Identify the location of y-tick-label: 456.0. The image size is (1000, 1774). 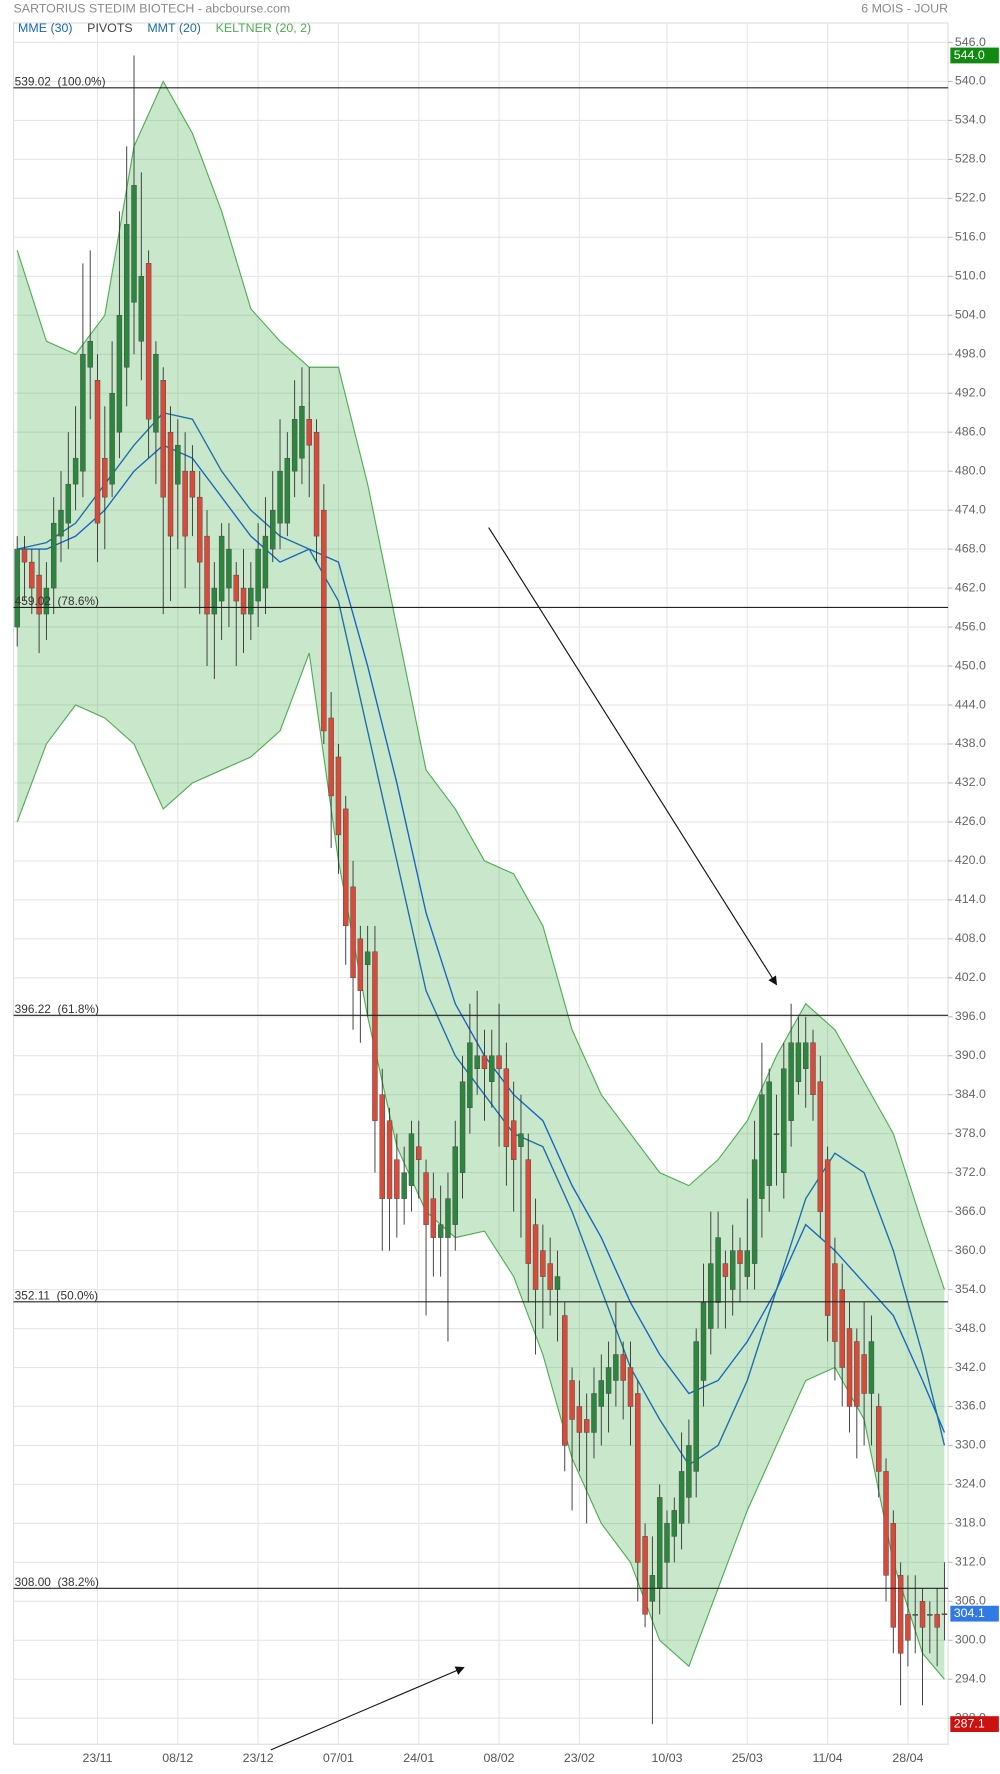
(970, 626).